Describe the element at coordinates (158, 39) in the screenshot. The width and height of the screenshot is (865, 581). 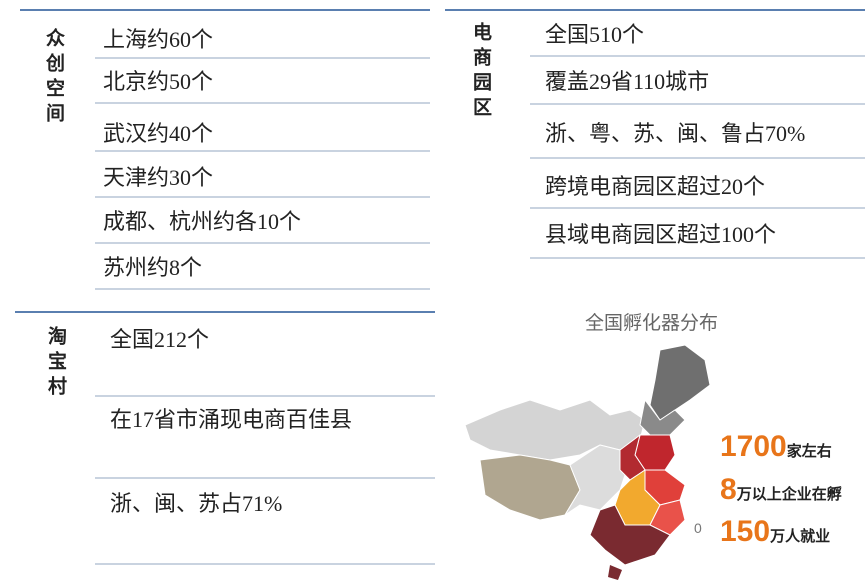
I see `list-item: 上海约60个` at that location.